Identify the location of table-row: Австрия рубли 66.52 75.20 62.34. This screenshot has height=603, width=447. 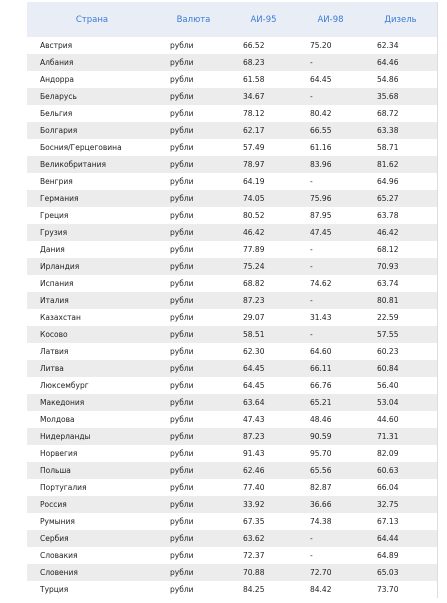
(232, 45).